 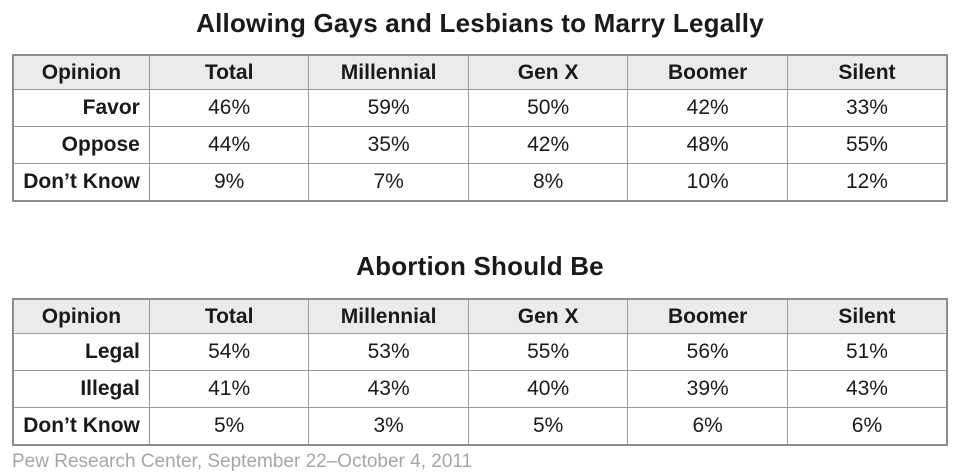 I want to click on cell-value: 44%, so click(x=229, y=145).